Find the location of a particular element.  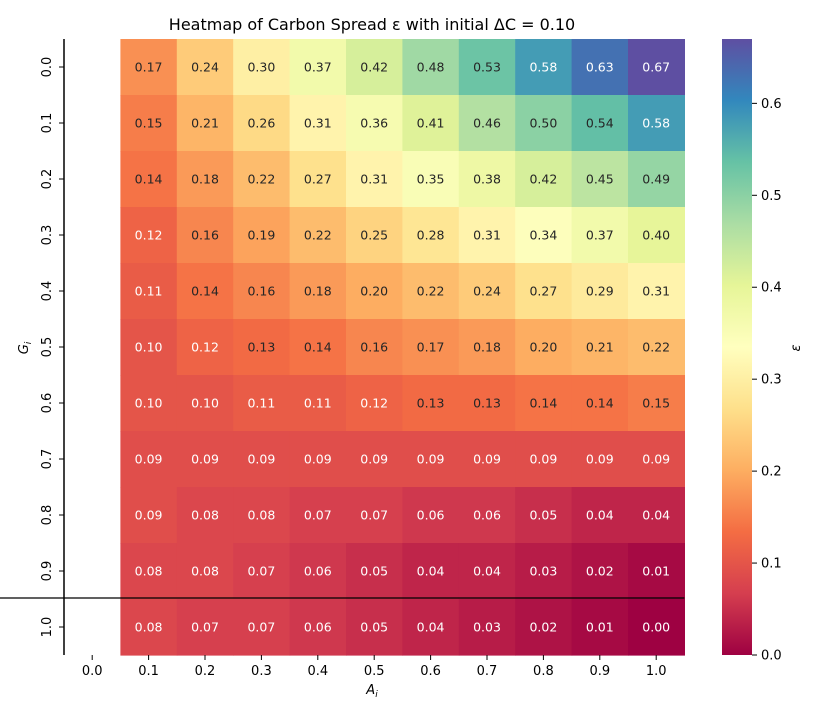

cell-value-label: 0.67 is located at coordinates (656, 67).